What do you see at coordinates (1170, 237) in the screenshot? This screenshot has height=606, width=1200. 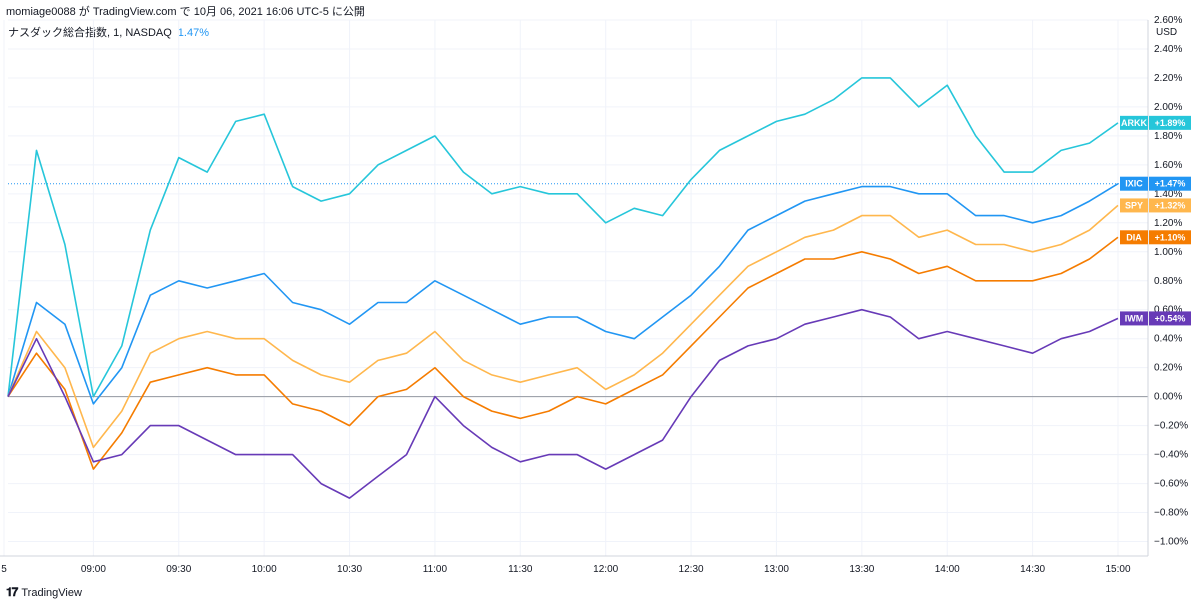 I see `badge-value: +1.10%` at bounding box center [1170, 237].